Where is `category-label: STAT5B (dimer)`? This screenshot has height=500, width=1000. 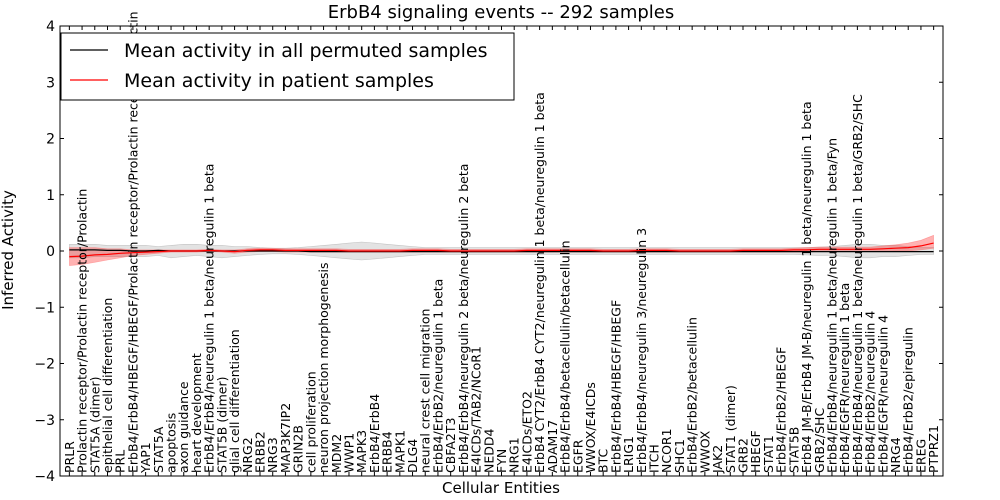
category-label: STAT5B (dimer) is located at coordinates (221, 425).